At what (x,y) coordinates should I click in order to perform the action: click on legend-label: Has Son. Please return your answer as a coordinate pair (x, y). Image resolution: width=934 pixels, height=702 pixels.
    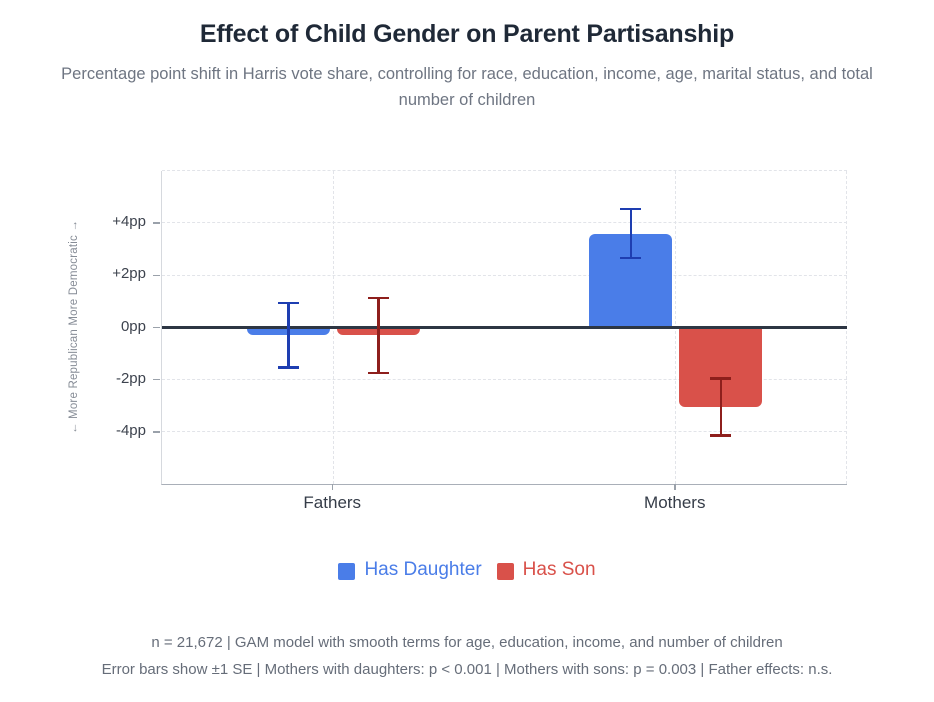
    Looking at the image, I should click on (559, 569).